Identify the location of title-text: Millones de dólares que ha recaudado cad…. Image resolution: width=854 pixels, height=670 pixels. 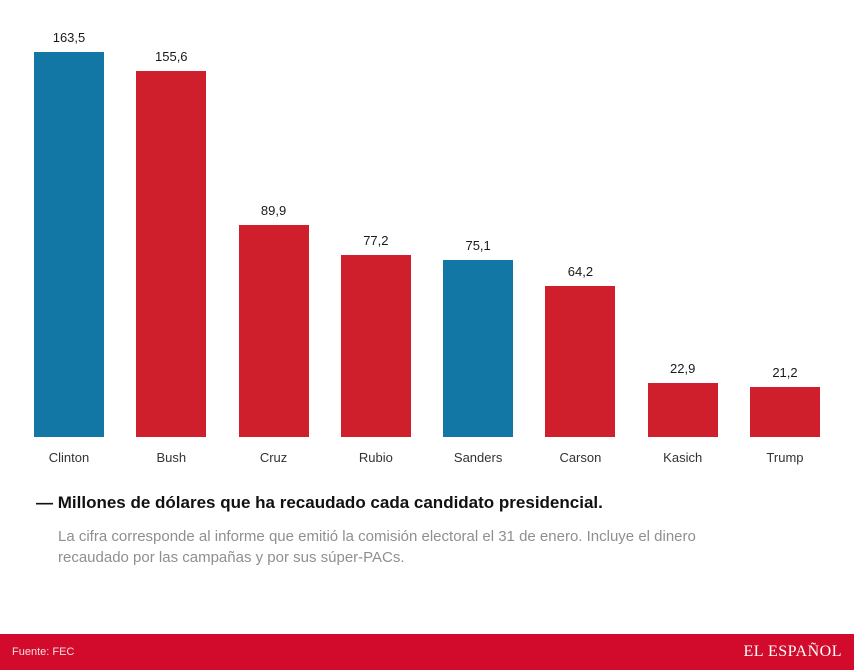
(330, 502).